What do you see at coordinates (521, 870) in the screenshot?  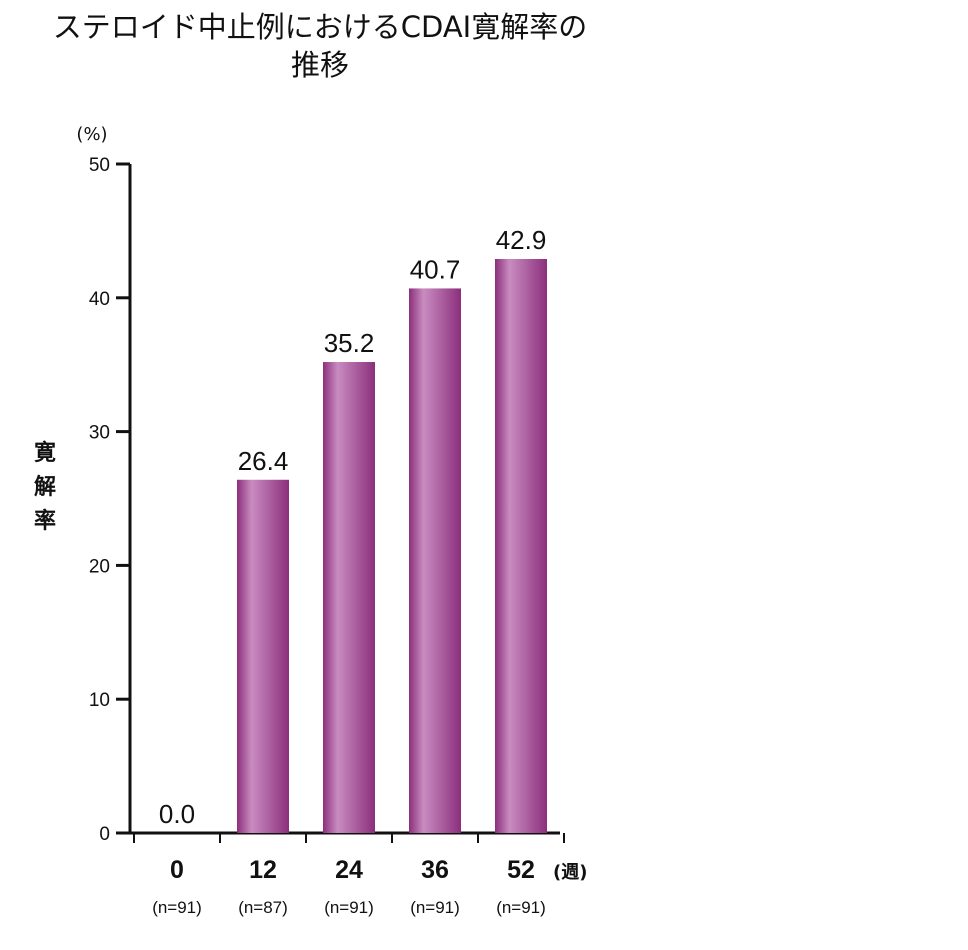 I see `x-tick-label: 52` at bounding box center [521, 870].